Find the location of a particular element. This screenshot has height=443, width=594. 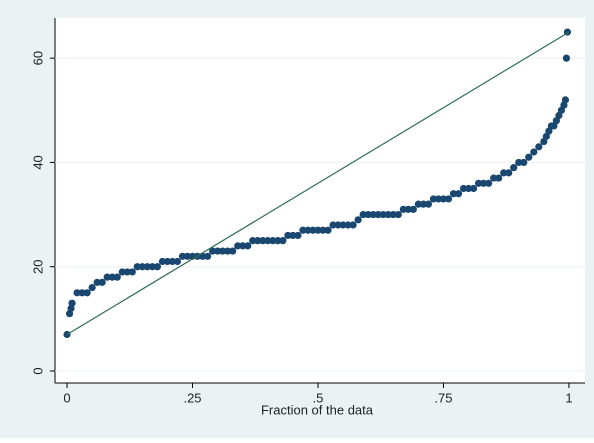

x-tick-label: .75 is located at coordinates (443, 397).